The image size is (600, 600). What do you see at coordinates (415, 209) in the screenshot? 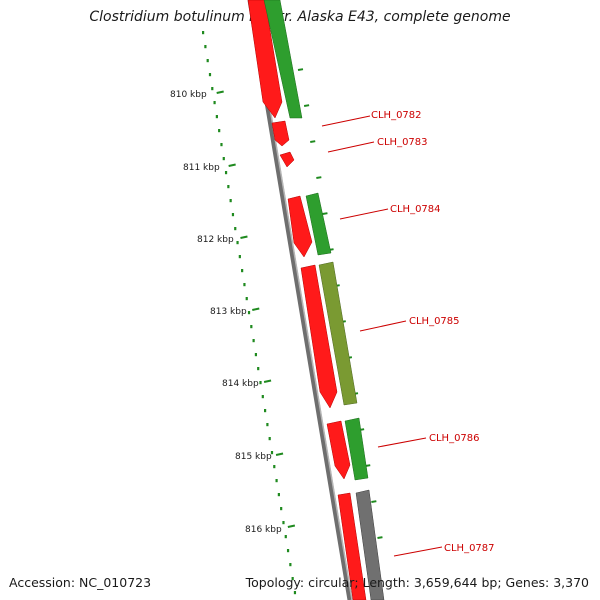
I see `gene-label-clh-0784: CLH_0784` at bounding box center [415, 209].